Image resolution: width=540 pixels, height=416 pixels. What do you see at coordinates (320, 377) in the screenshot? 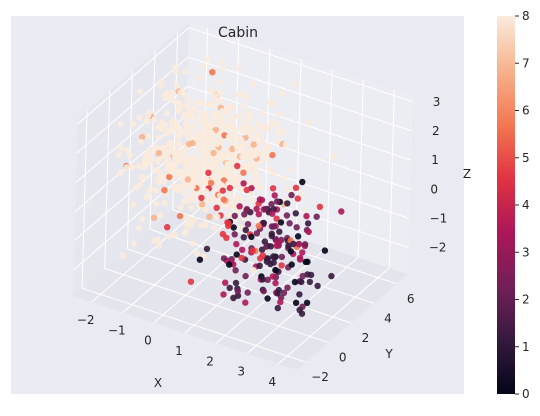
I see `y-tick-label: −2` at bounding box center [320, 377].